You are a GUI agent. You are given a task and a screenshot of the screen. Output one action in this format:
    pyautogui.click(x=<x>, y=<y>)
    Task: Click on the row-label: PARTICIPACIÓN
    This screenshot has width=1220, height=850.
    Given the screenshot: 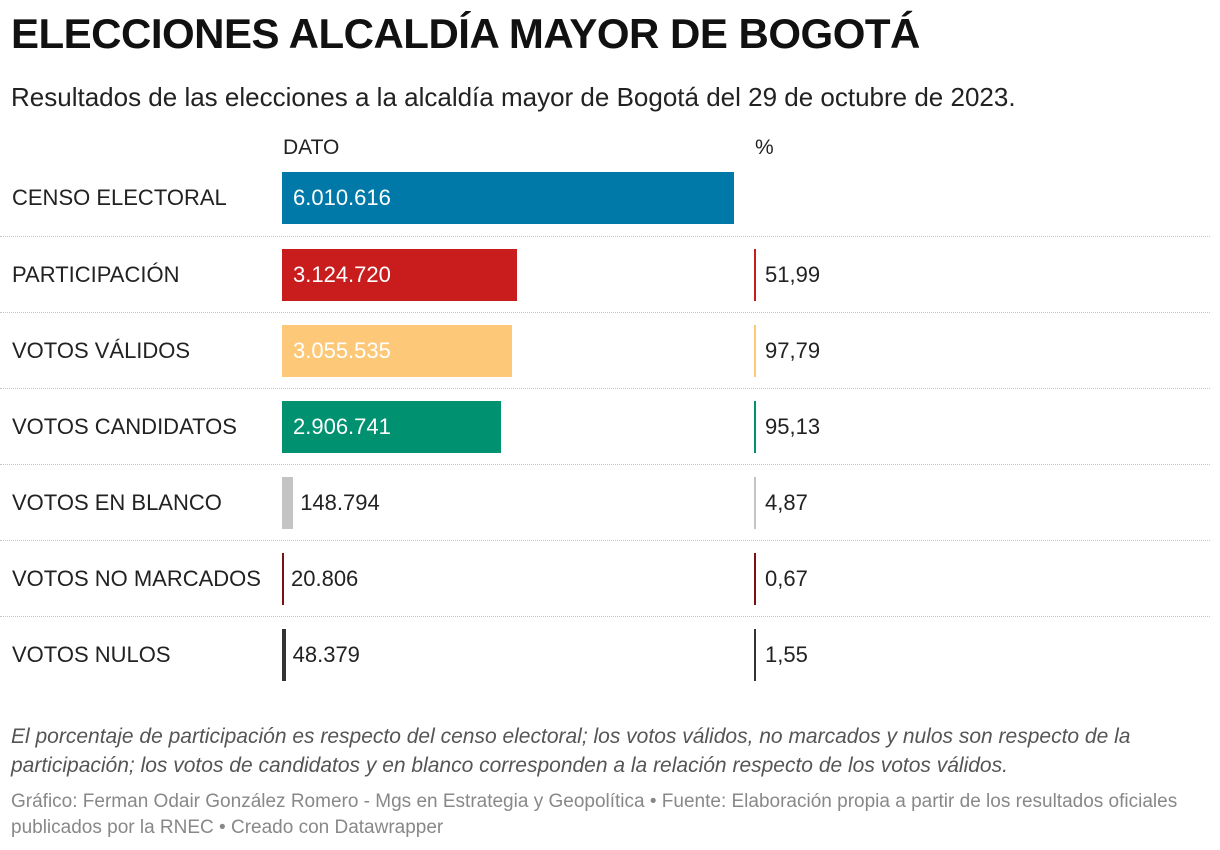 What is the action you would take?
    pyautogui.click(x=96, y=274)
    